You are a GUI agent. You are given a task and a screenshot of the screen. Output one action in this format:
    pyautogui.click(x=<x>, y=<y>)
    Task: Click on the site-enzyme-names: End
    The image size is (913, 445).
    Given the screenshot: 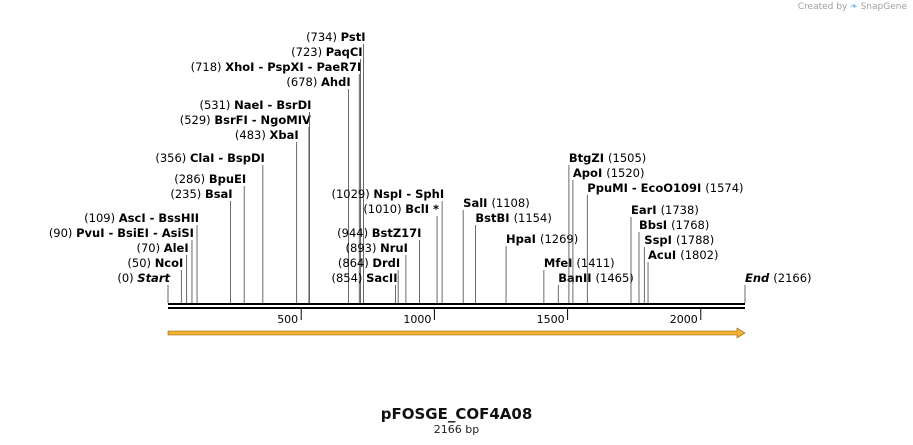 What is the action you would take?
    pyautogui.click(x=759, y=278)
    